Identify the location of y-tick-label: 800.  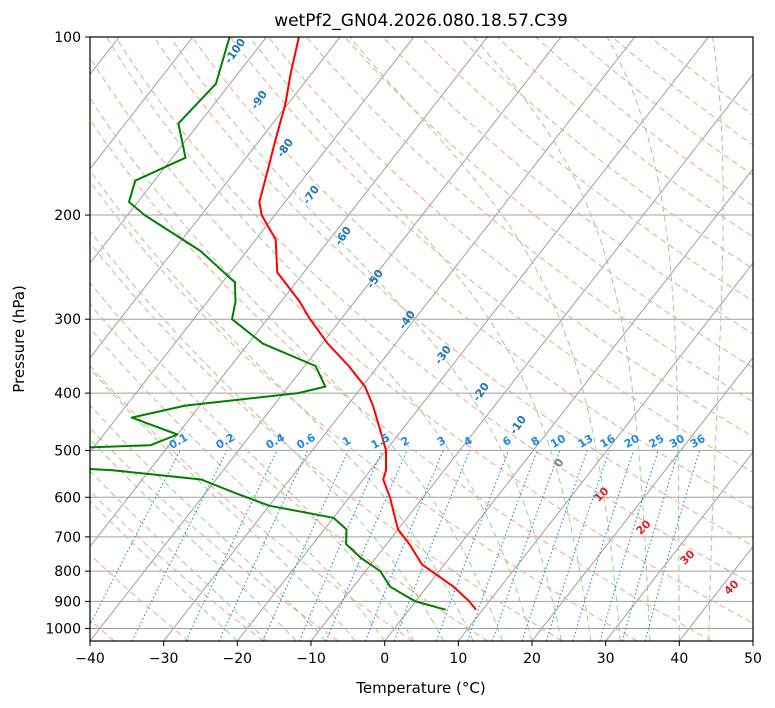
(67, 572).